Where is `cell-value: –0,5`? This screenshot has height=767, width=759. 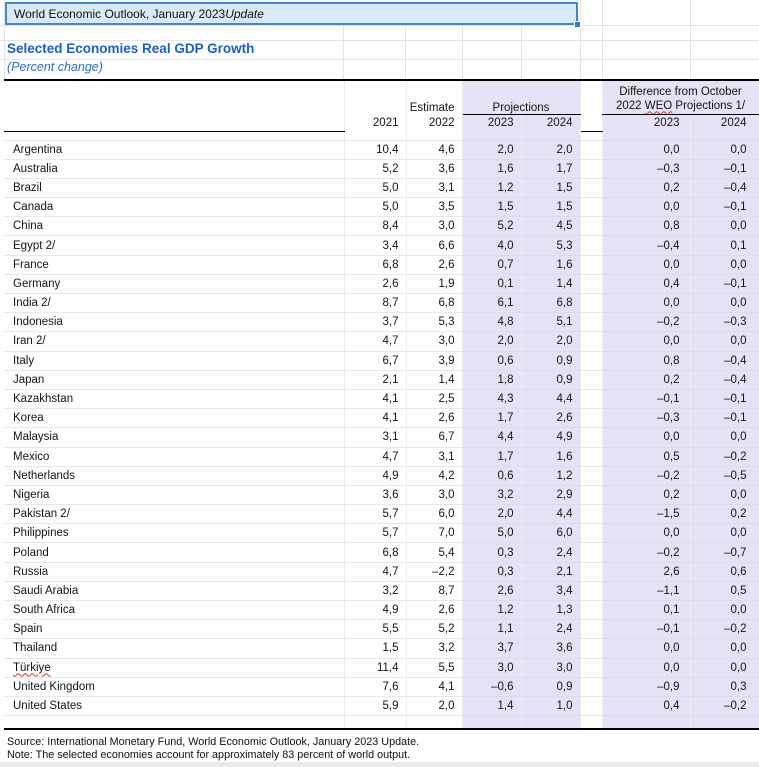
cell-value: –0,5 is located at coordinates (724, 476).